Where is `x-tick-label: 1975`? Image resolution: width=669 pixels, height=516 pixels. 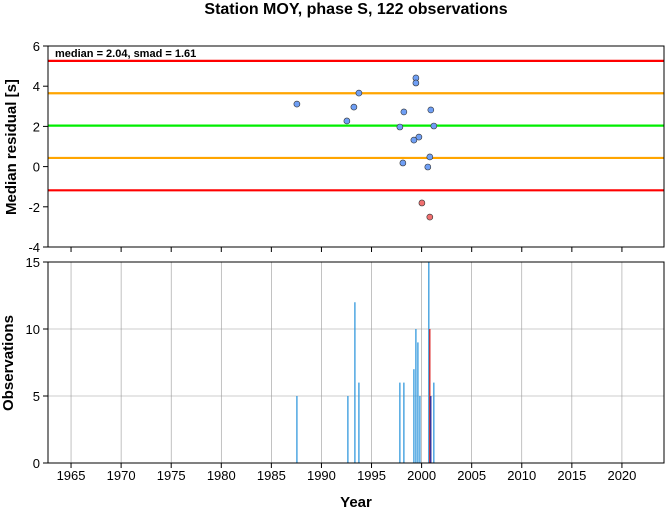 x-tick-label: 1975 is located at coordinates (171, 475).